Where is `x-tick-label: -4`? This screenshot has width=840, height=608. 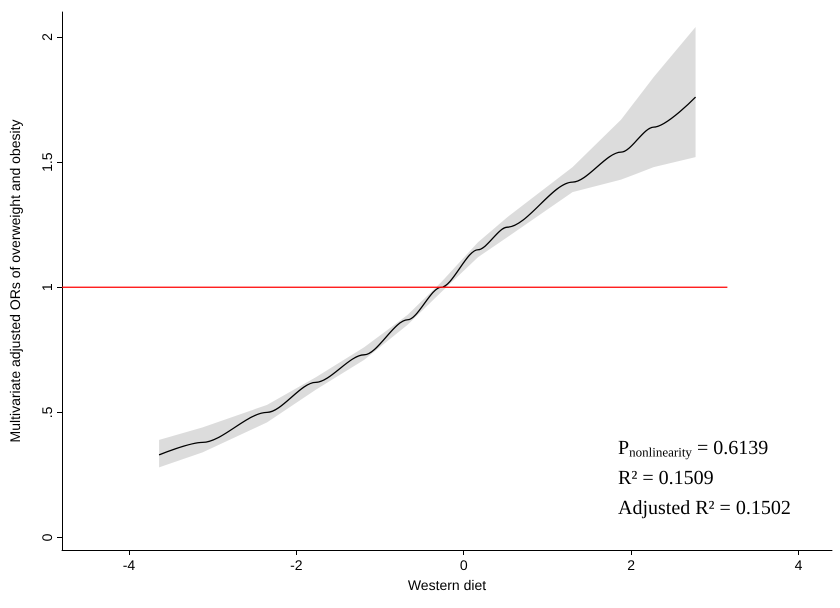 x-tick-label: -4 is located at coordinates (129, 565).